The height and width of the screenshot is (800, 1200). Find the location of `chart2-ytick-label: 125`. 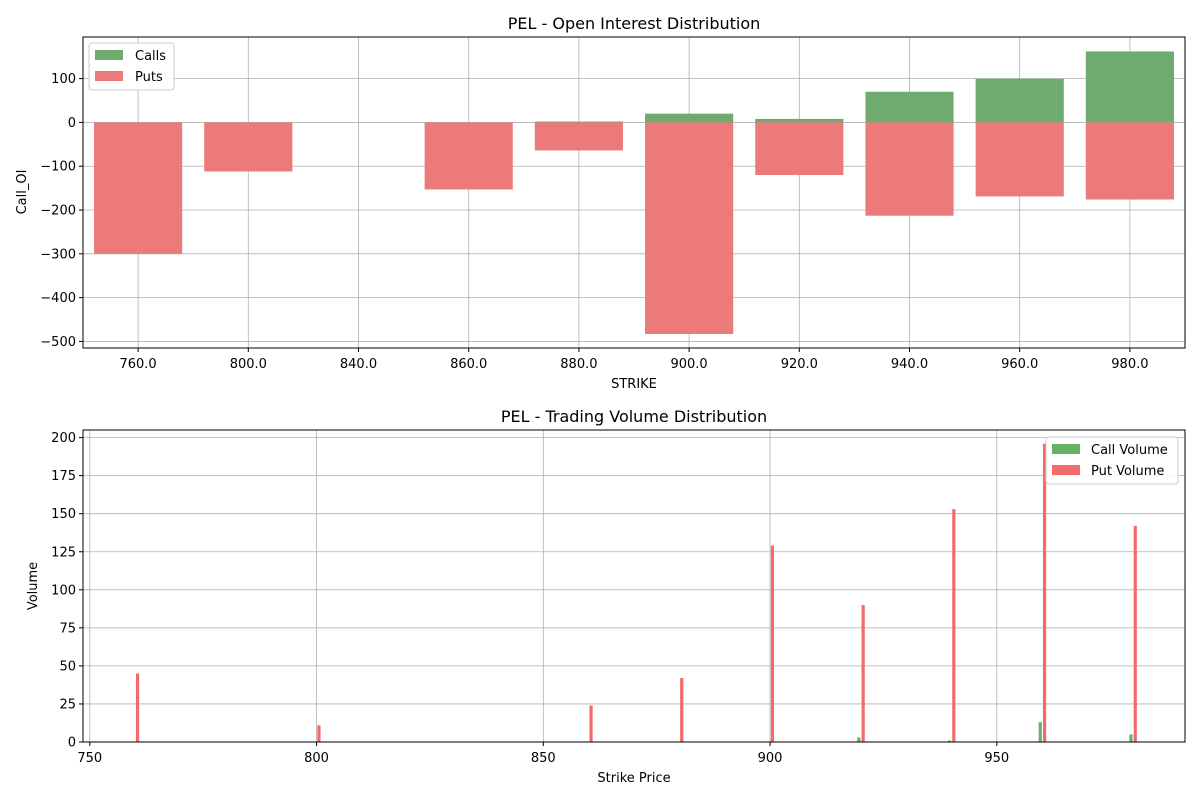

chart2-ytick-label: 125 is located at coordinates (63, 552).